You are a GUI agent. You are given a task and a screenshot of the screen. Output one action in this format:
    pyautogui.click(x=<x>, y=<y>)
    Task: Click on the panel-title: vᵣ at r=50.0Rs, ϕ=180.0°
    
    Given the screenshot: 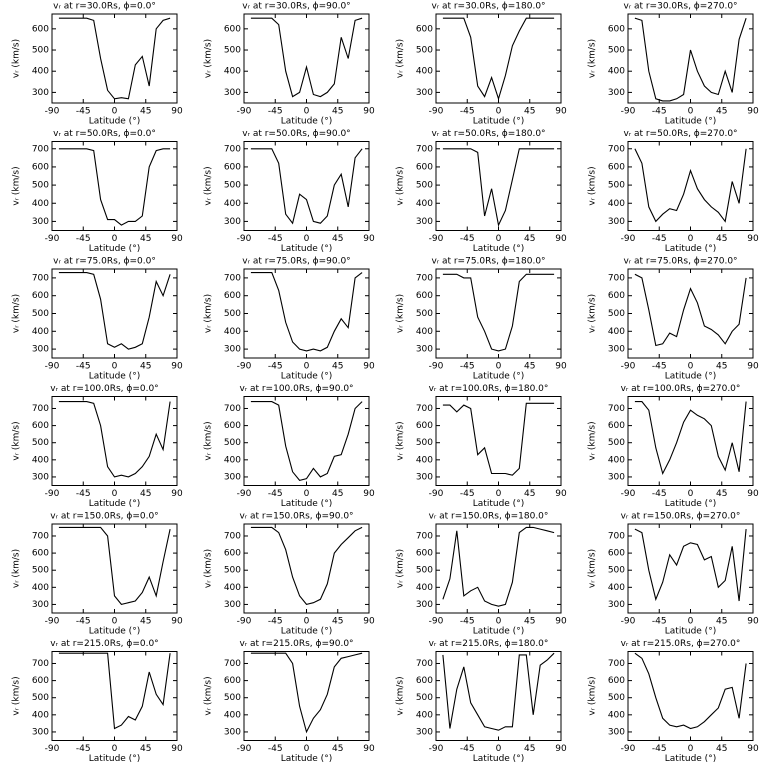 What is the action you would take?
    pyautogui.click(x=488, y=134)
    